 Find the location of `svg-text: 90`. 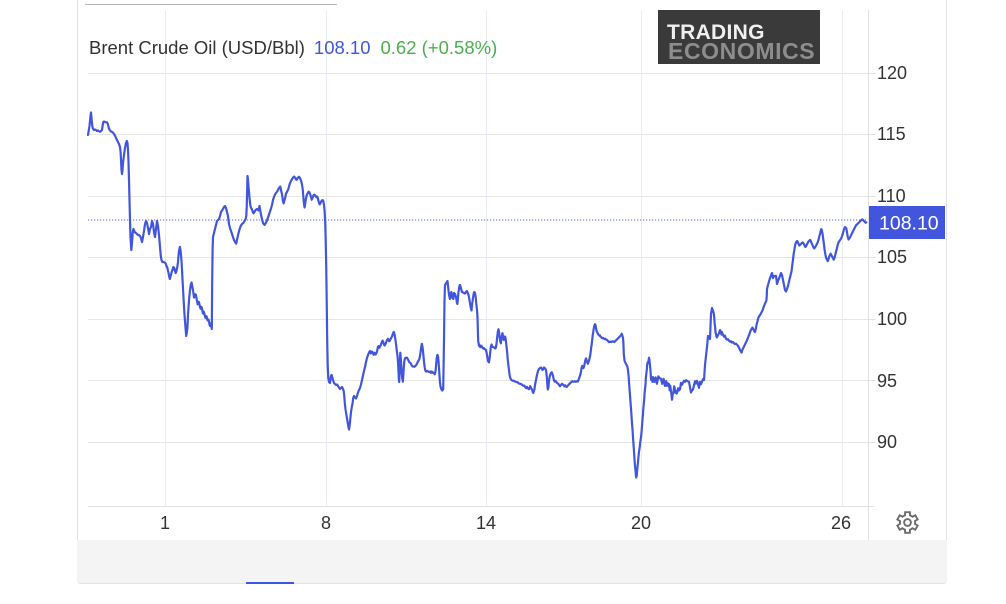

svg-text: 90 is located at coordinates (887, 442).